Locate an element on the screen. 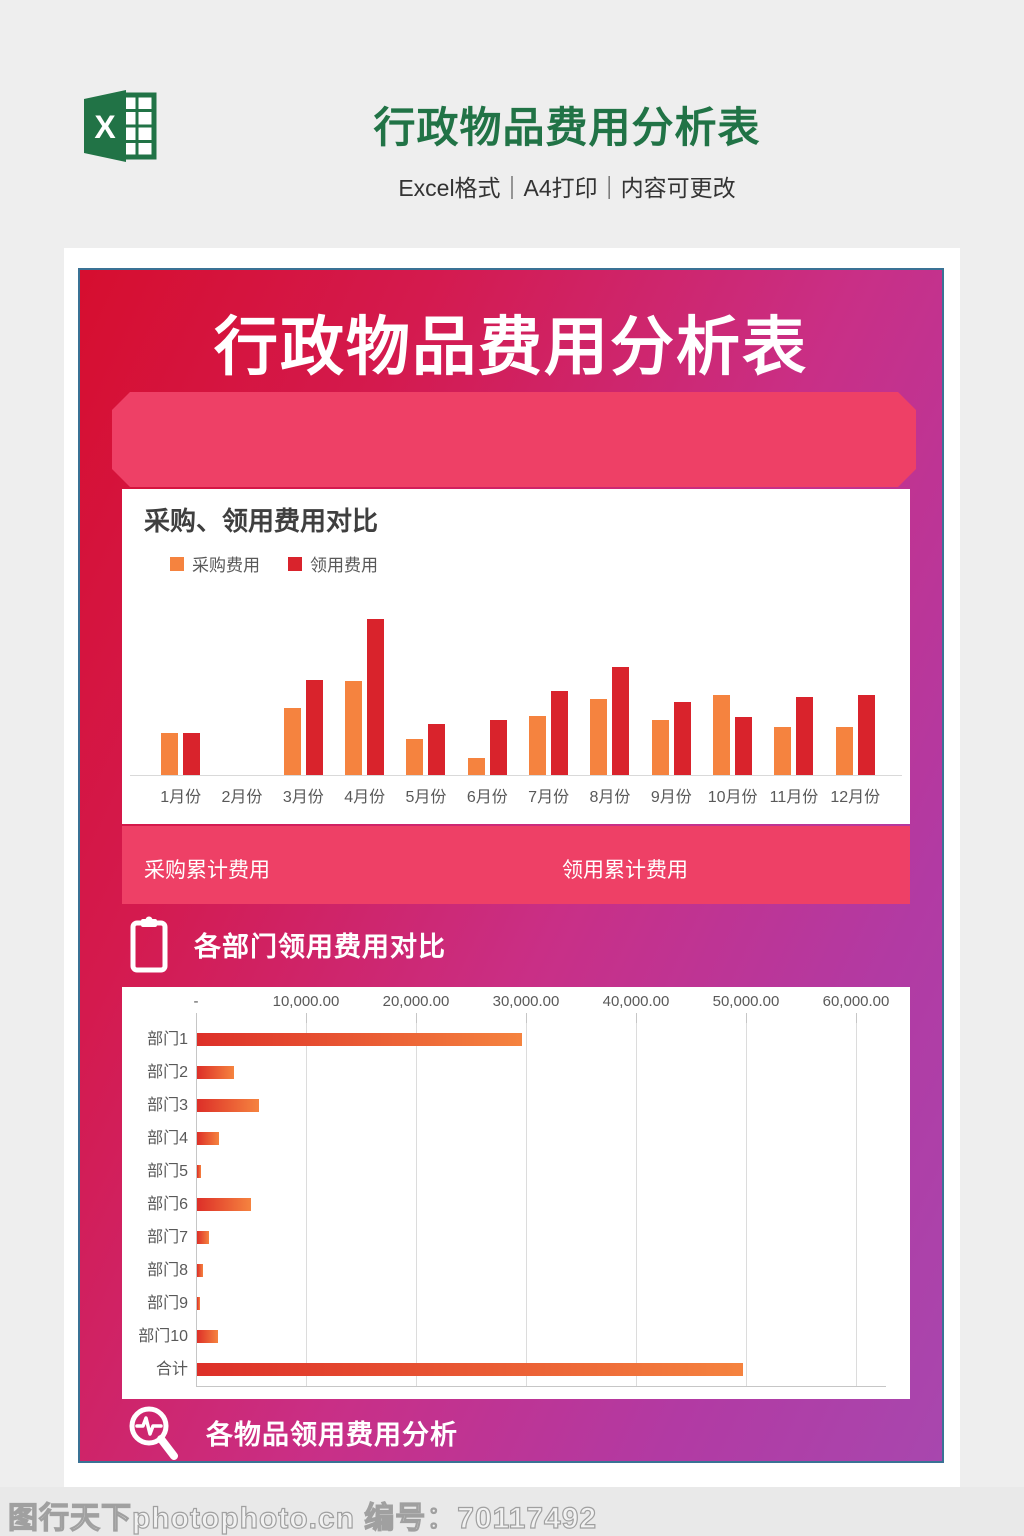  dept-row: 部门6 is located at coordinates (516, 1204).